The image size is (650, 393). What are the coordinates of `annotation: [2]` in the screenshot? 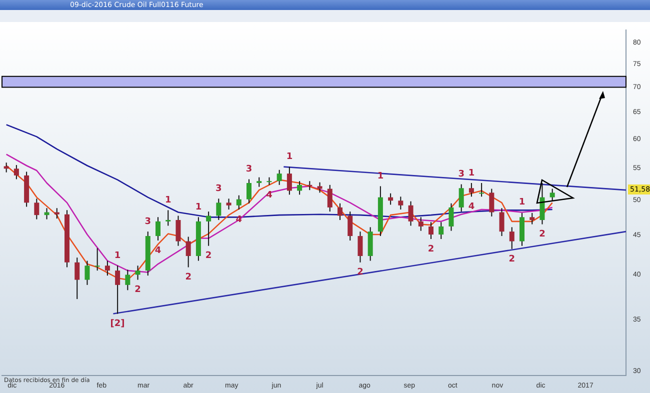 It's located at (117, 324).